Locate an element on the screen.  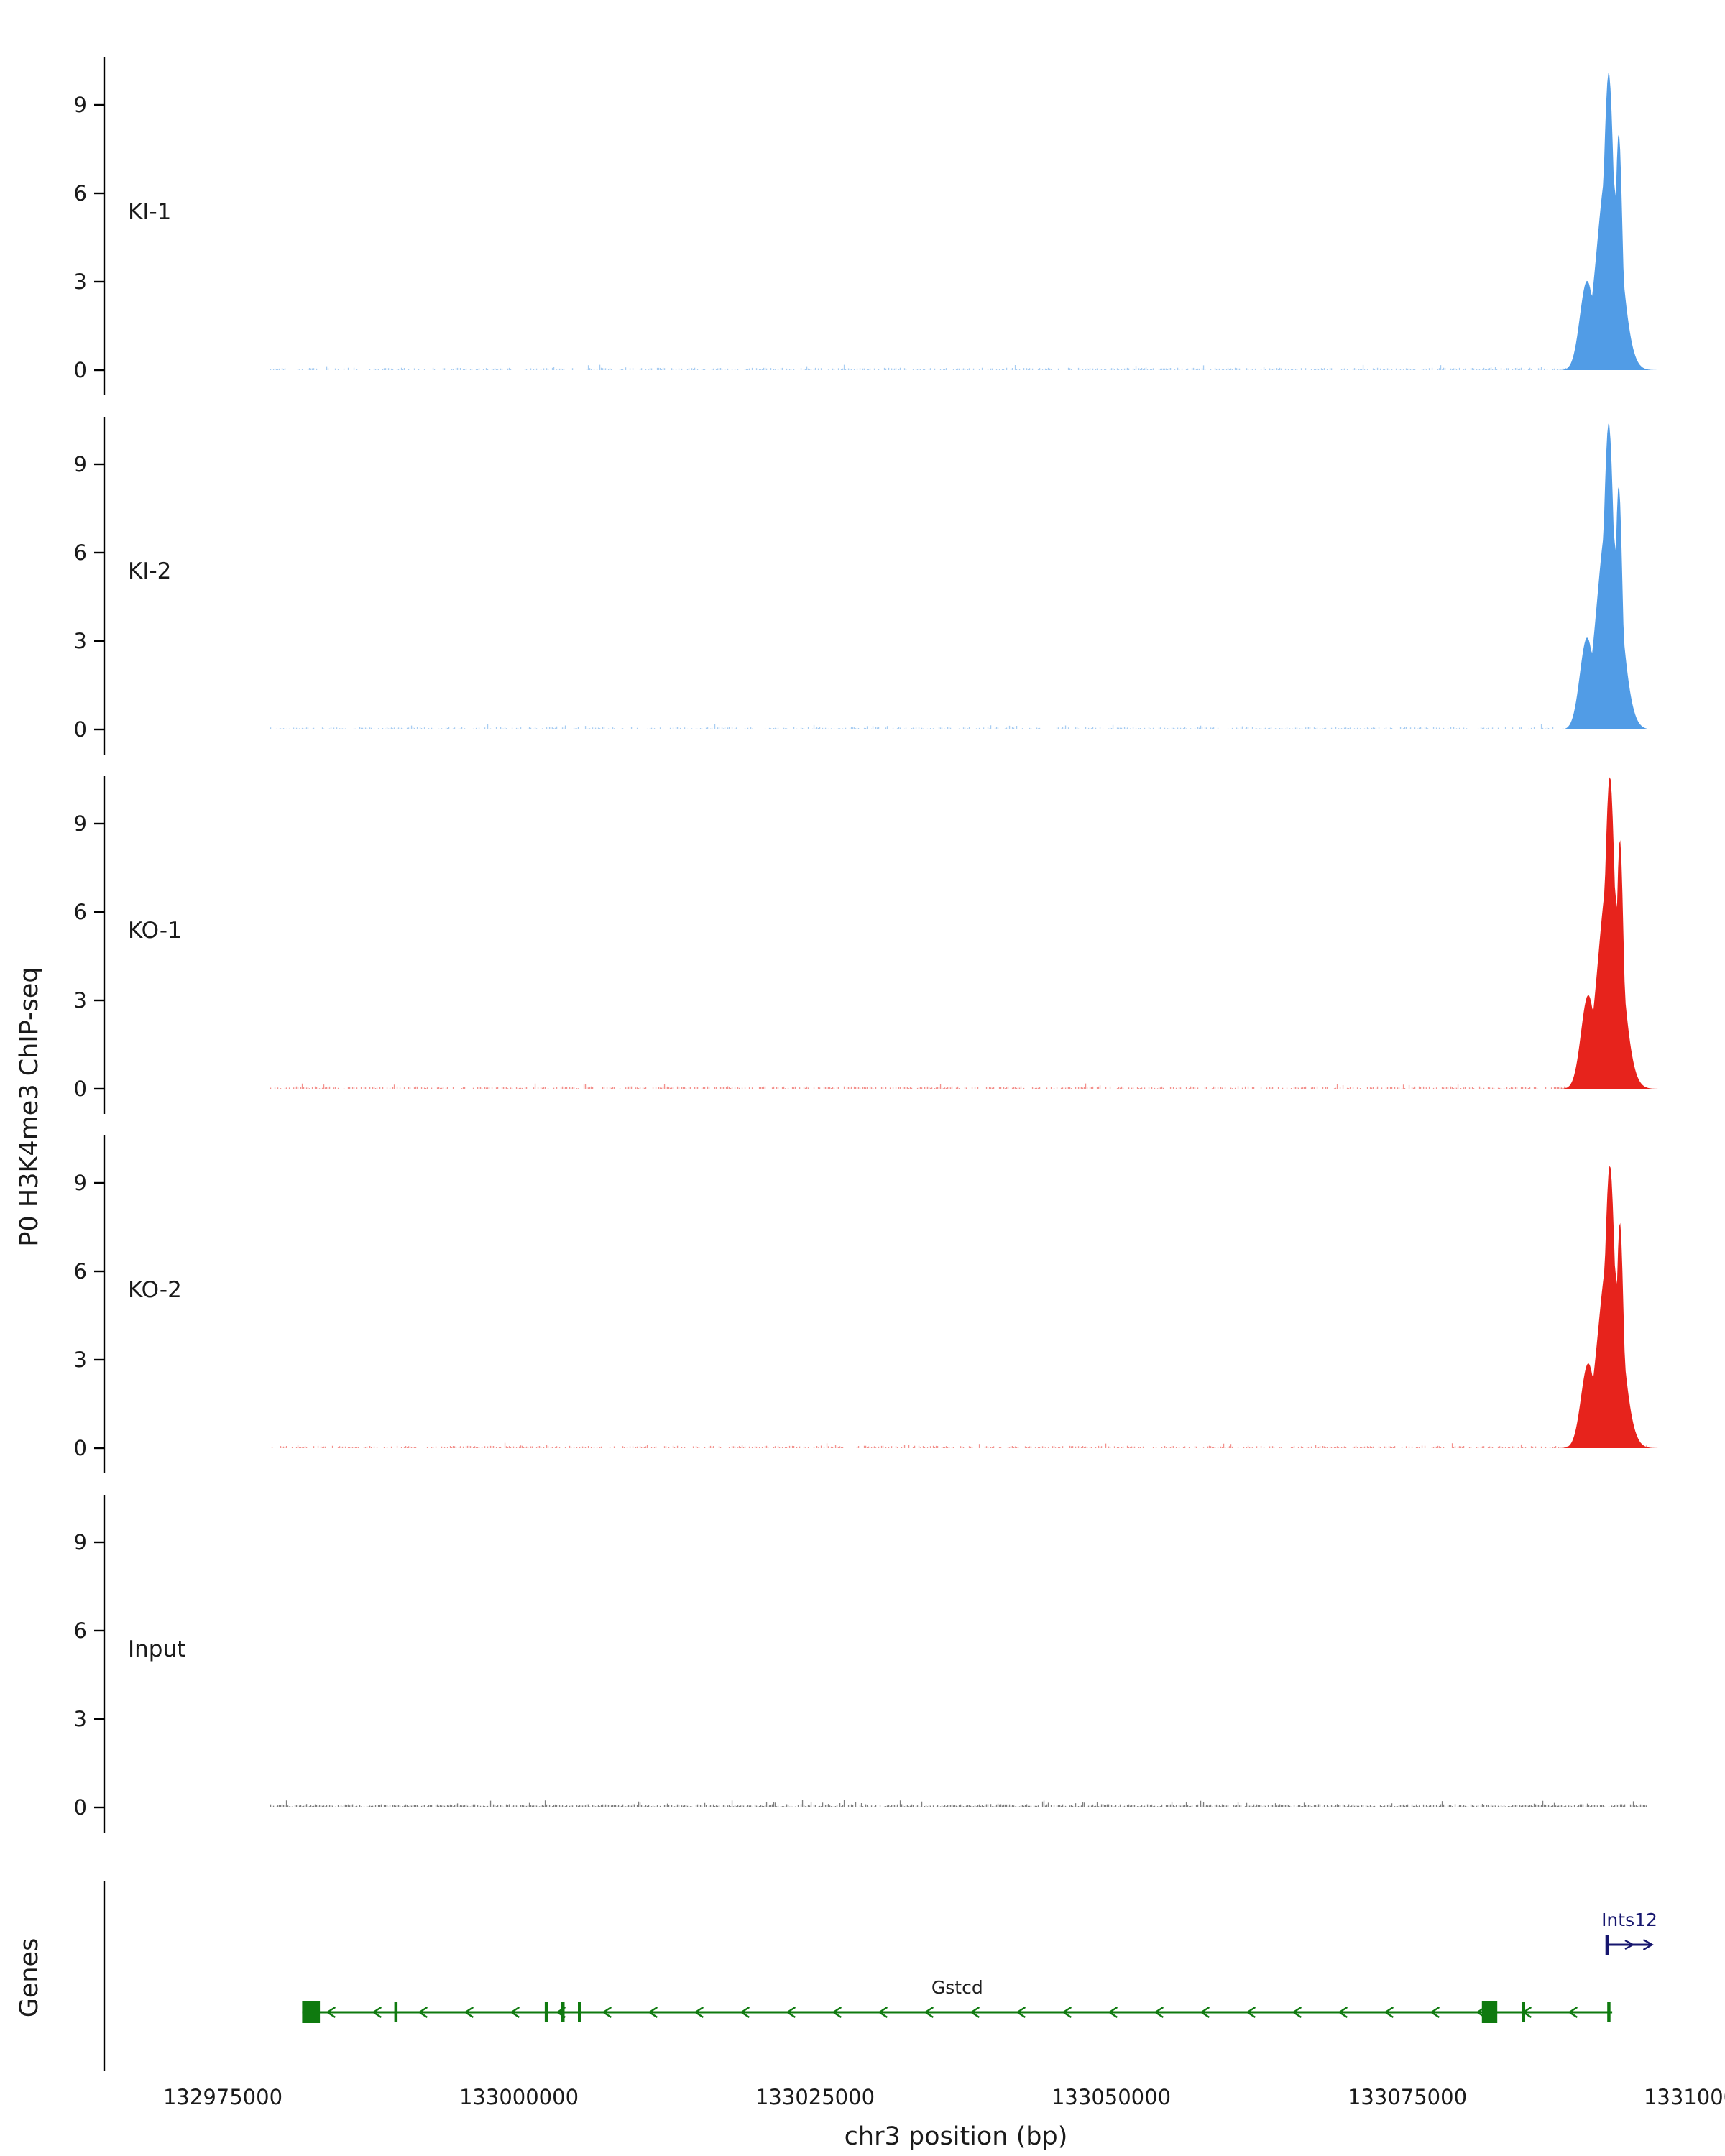
x-tick-label: 133100000 is located at coordinates (1684, 2097).